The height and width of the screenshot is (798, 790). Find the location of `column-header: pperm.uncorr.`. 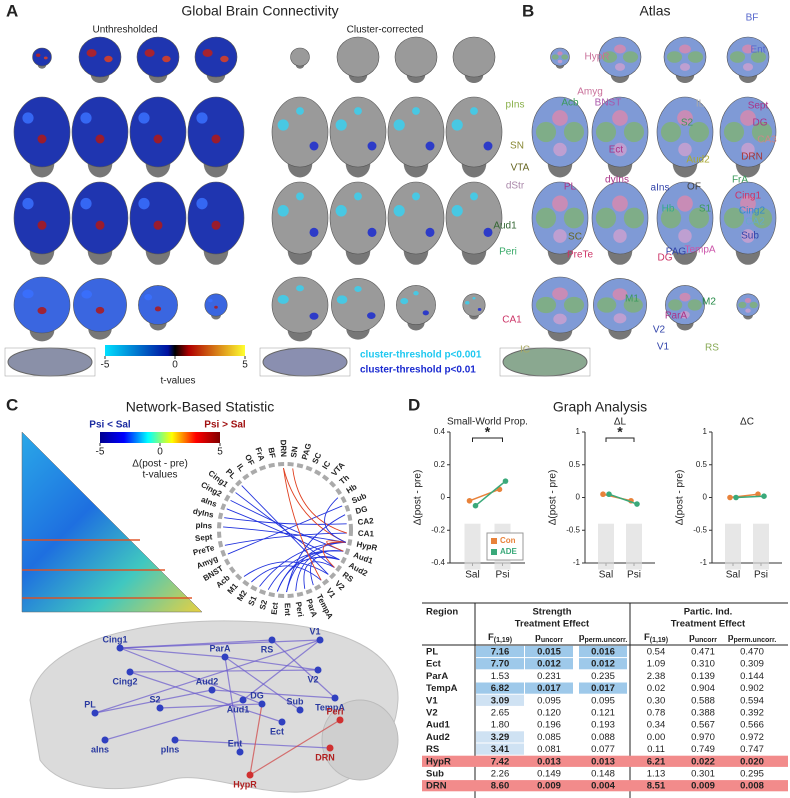

column-header: pperm.uncorr. is located at coordinates (752, 638).